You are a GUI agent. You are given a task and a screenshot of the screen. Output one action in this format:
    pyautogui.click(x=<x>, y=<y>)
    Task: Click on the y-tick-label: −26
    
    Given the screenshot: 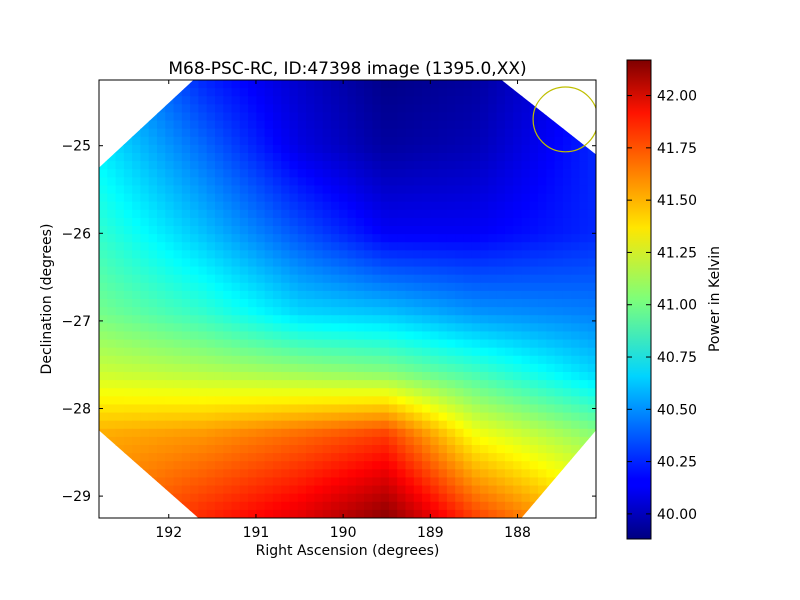 What is the action you would take?
    pyautogui.click(x=76, y=234)
    